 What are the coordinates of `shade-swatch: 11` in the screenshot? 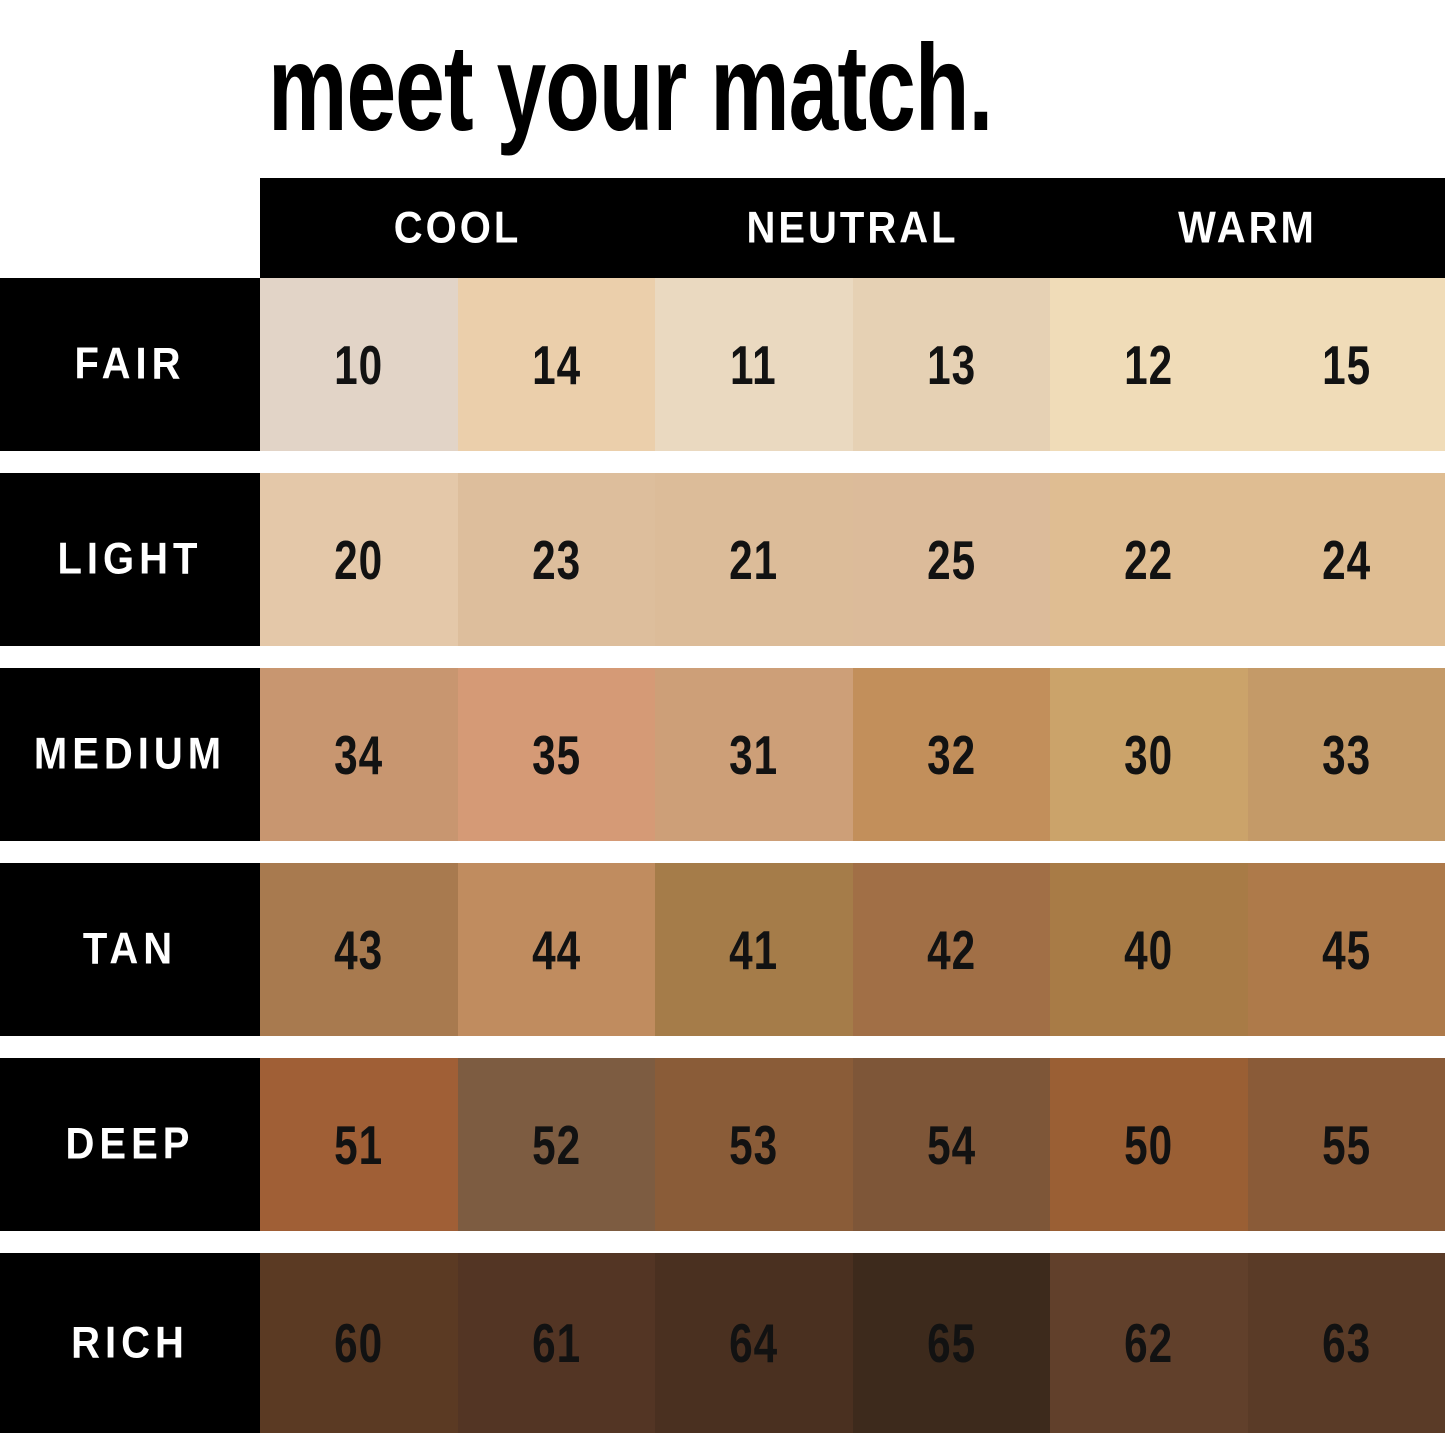 It's located at (754, 364).